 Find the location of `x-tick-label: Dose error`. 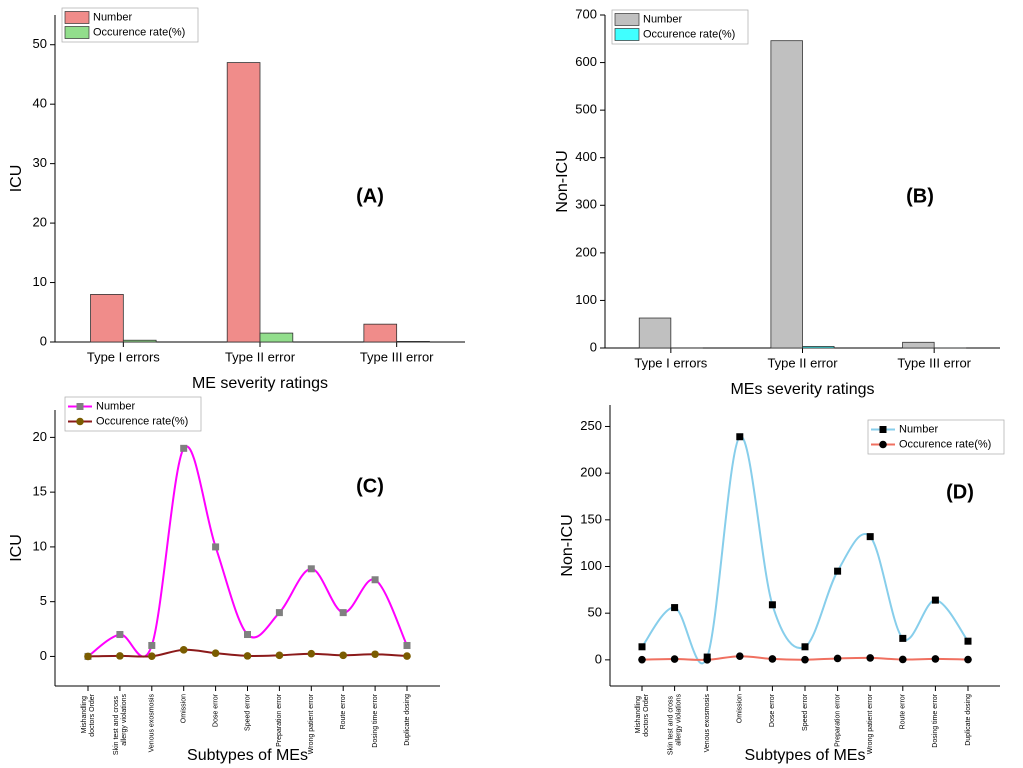

x-tick-label: Dose error is located at coordinates (215, 710).